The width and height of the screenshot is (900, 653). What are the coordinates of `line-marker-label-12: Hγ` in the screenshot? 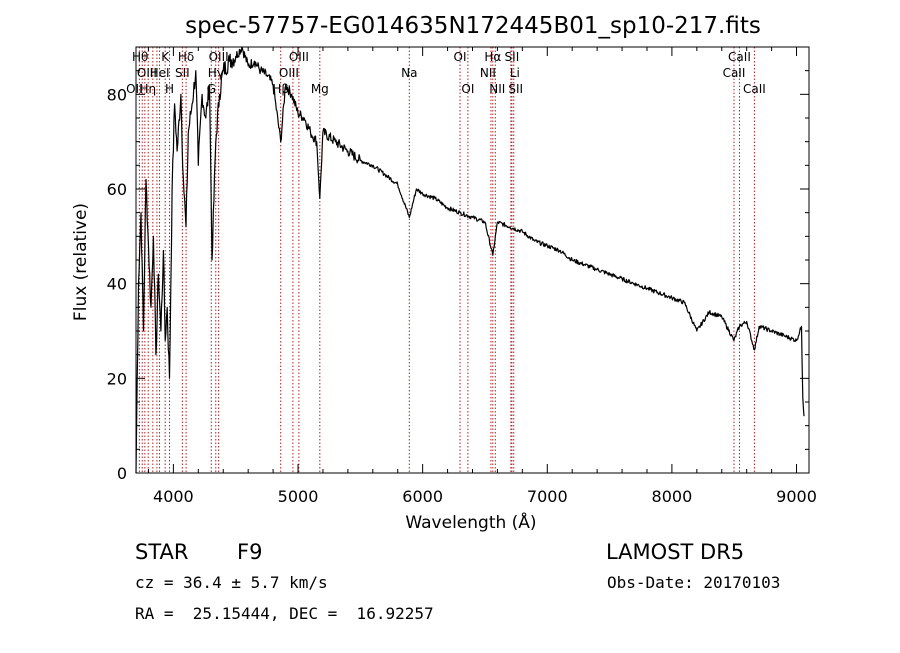 It's located at (216, 73).